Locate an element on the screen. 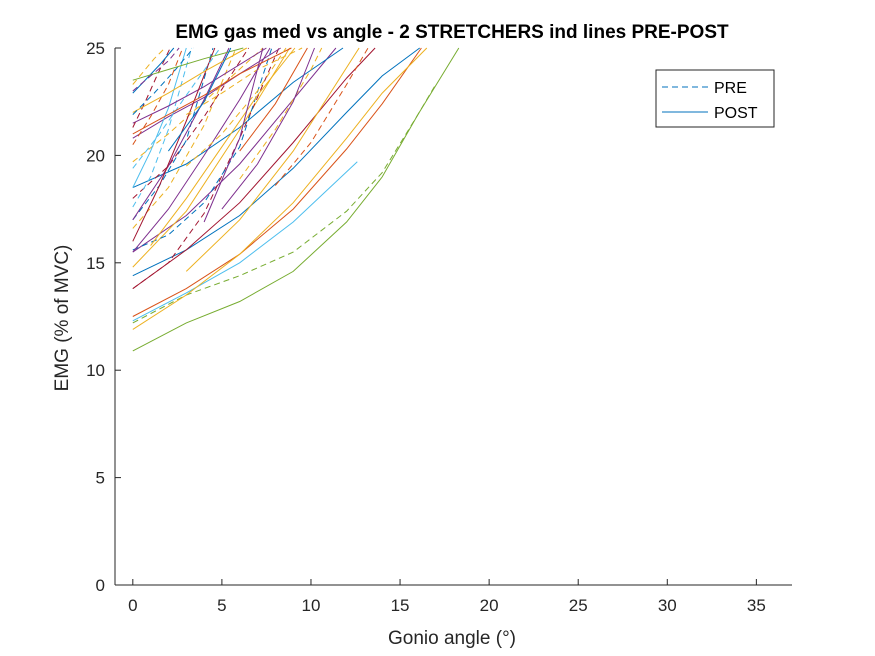 The image size is (875, 656). legend: PRE POST is located at coordinates (715, 98).